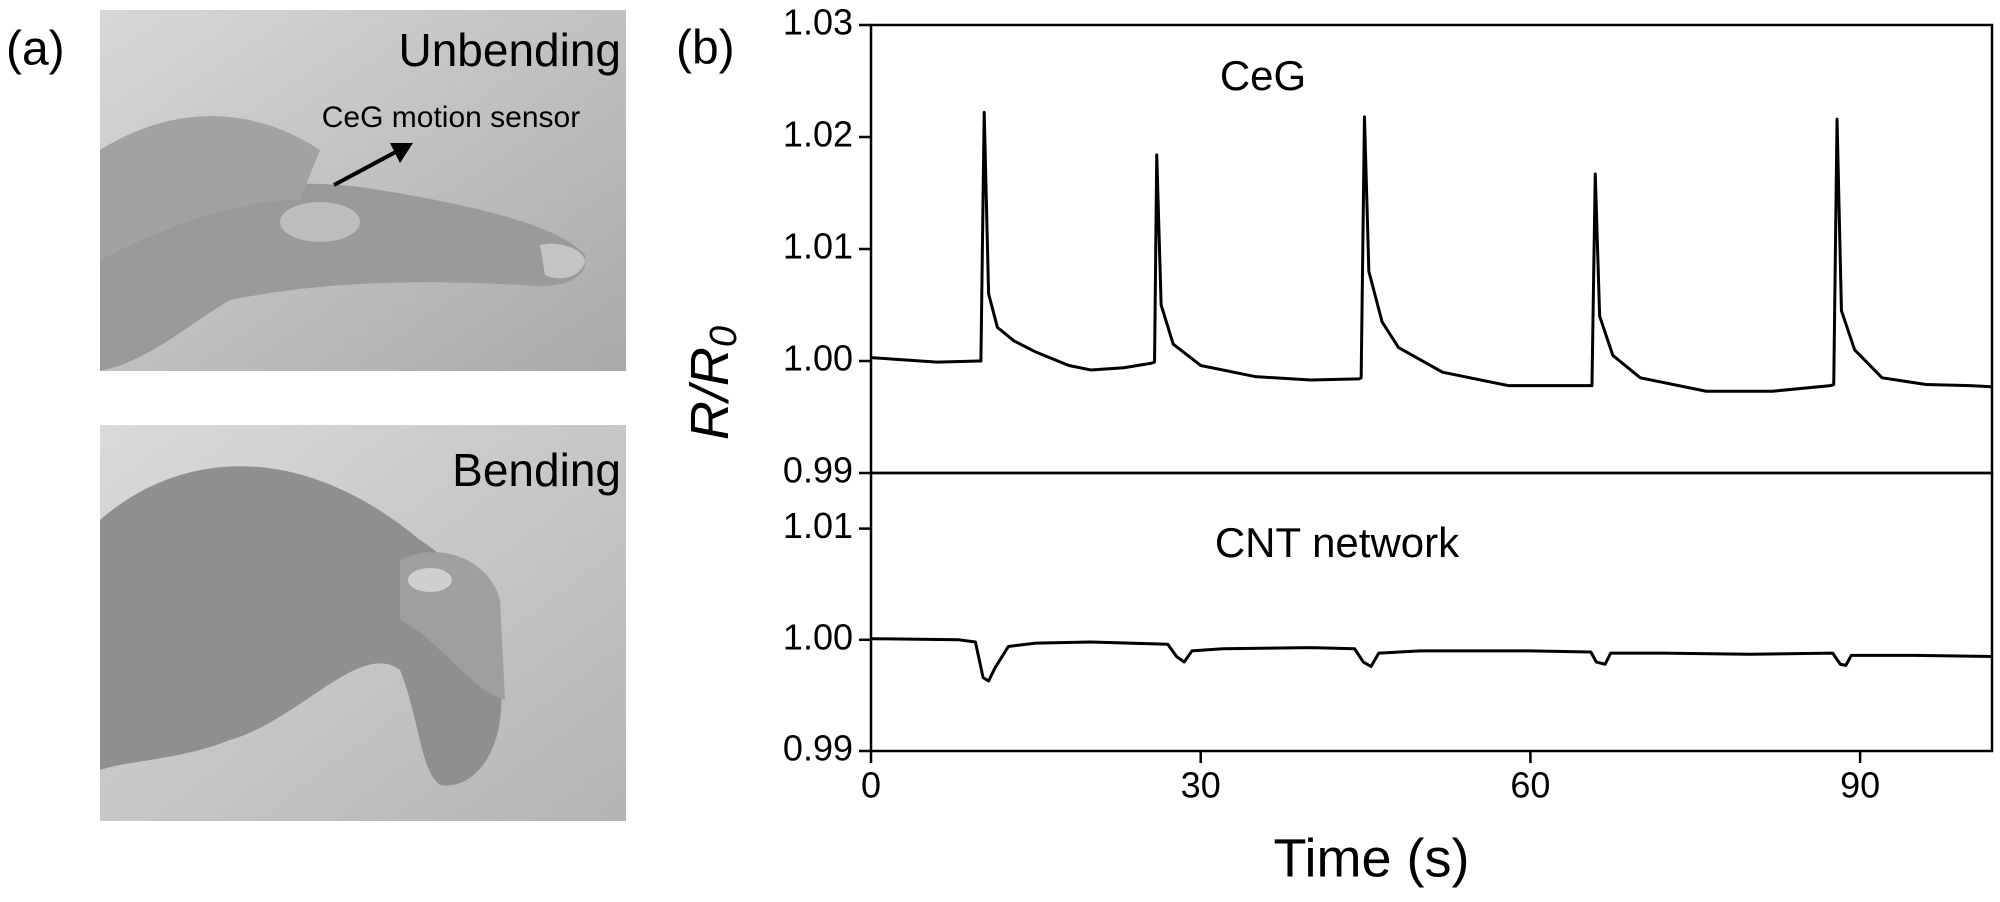  I want to click on series-label: CeG, so click(1263, 75).